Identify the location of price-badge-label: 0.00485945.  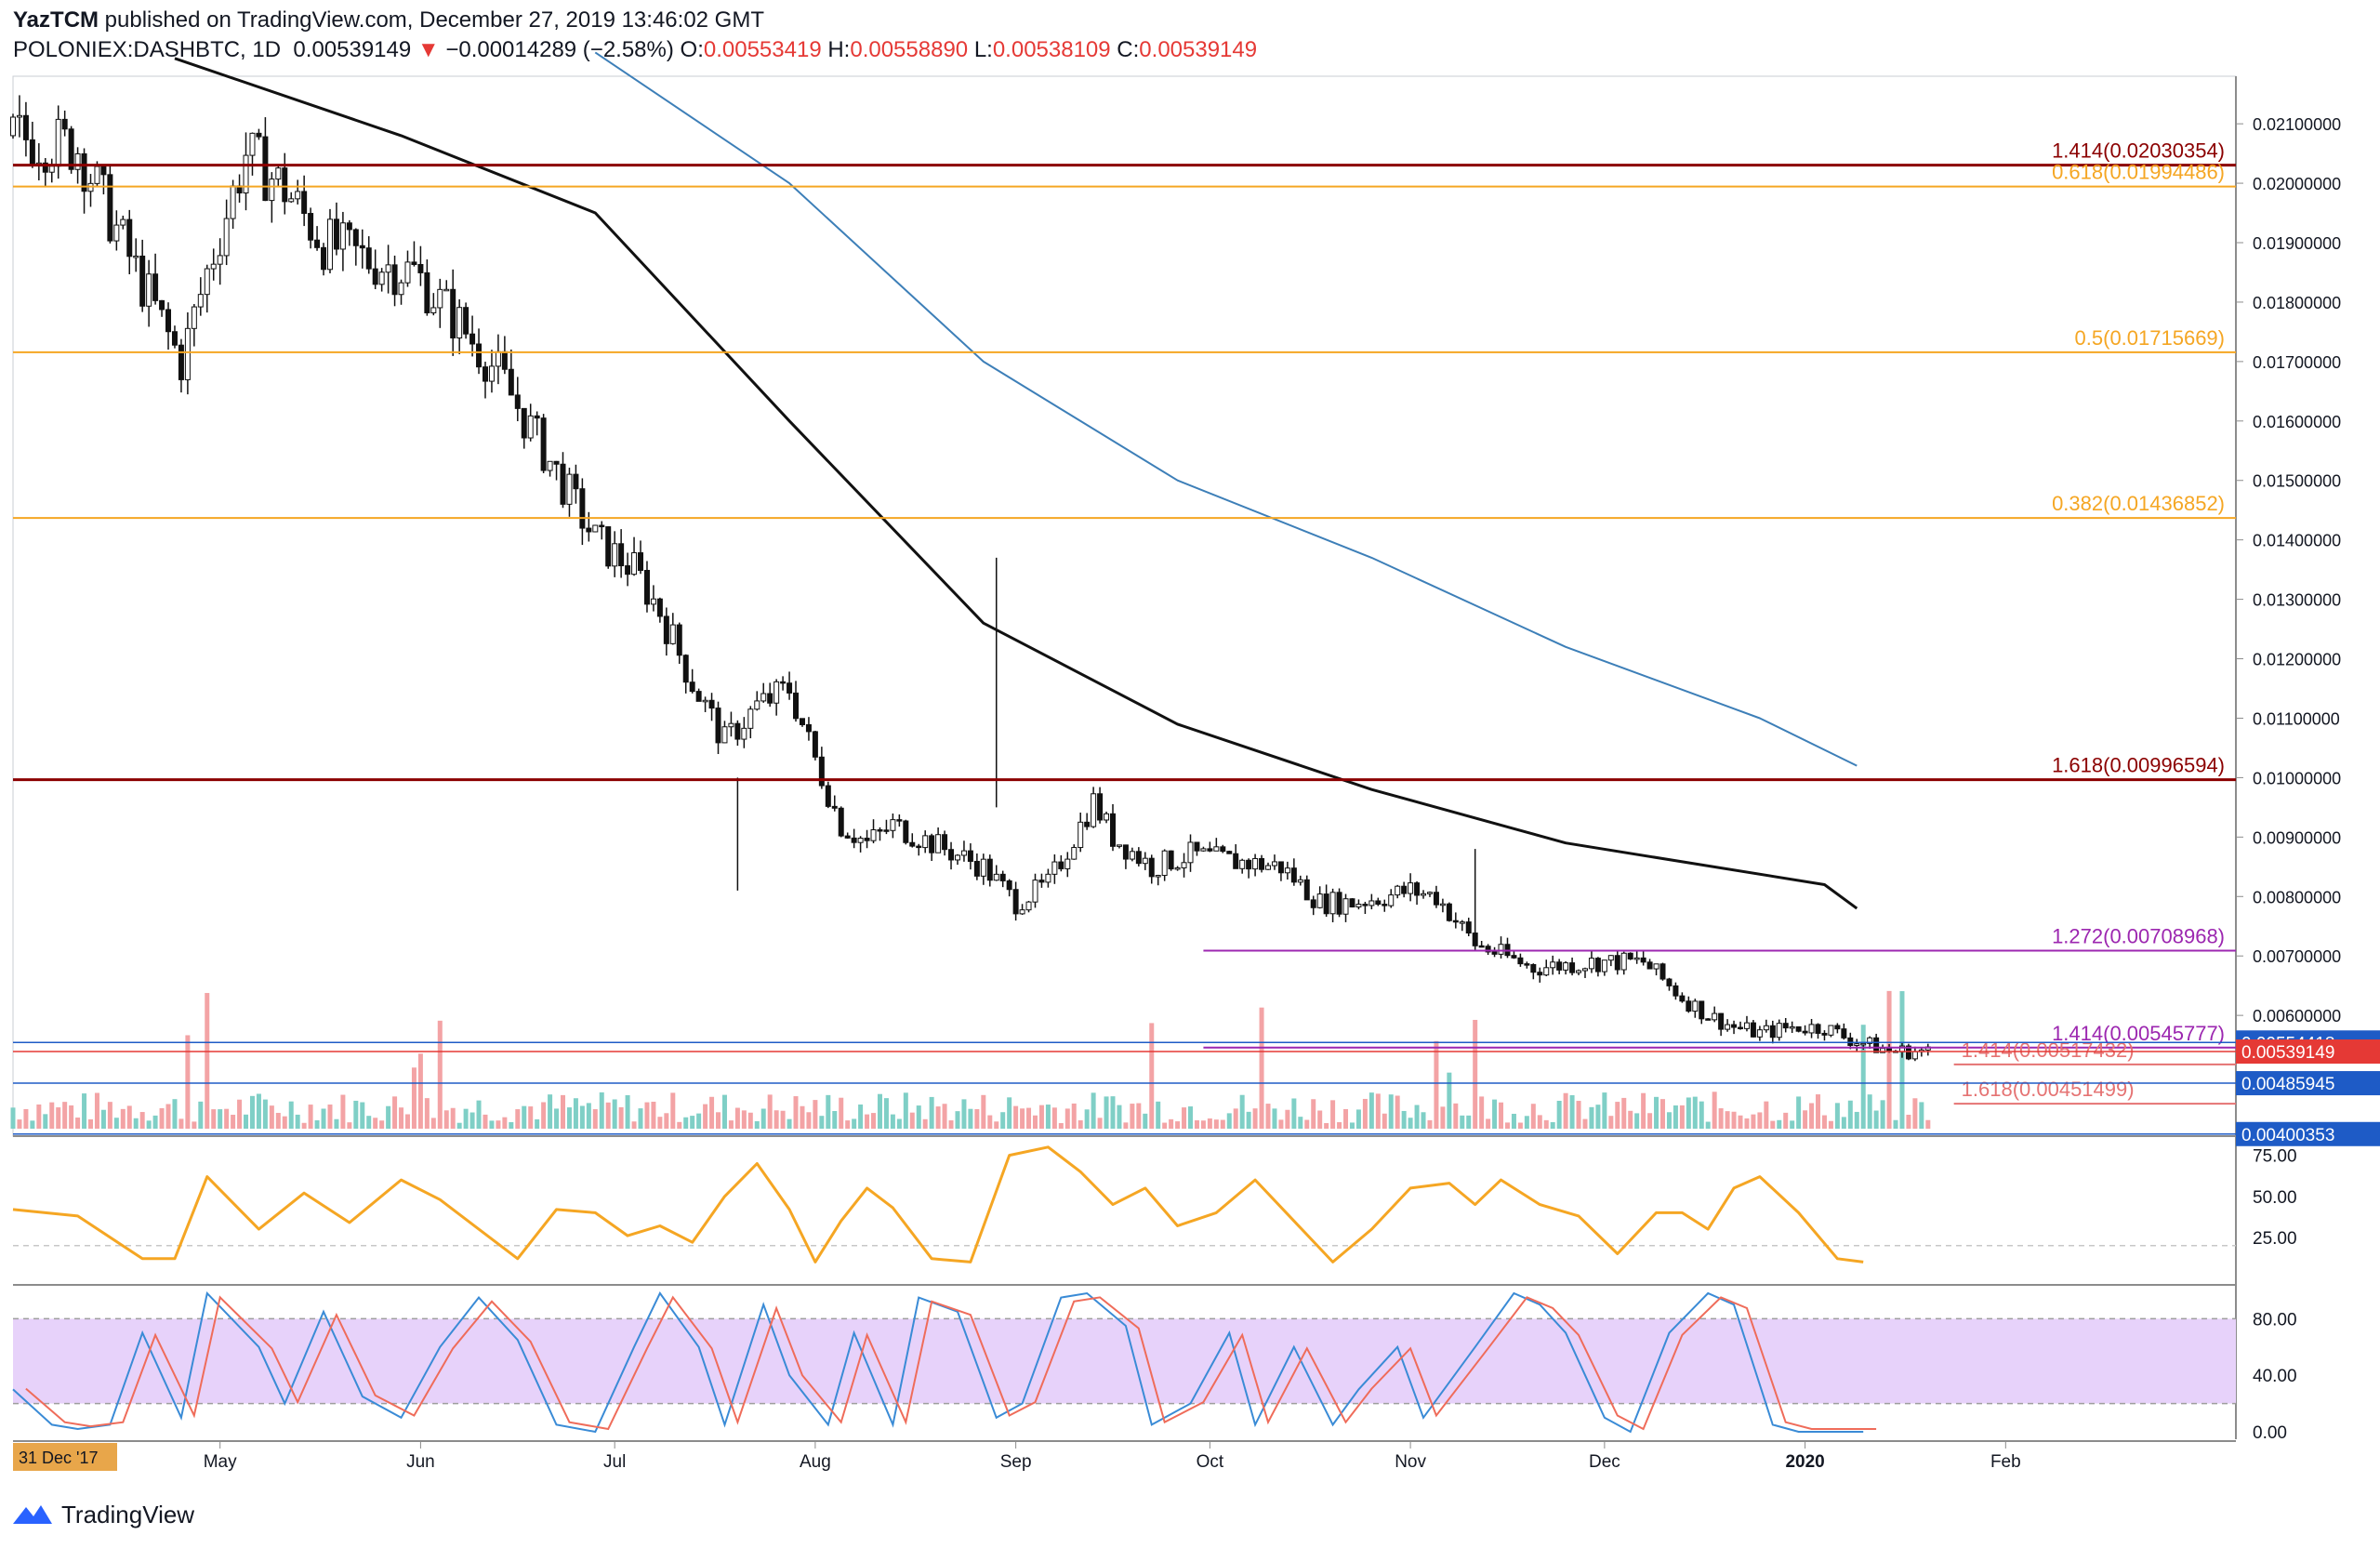
(2287, 1084).